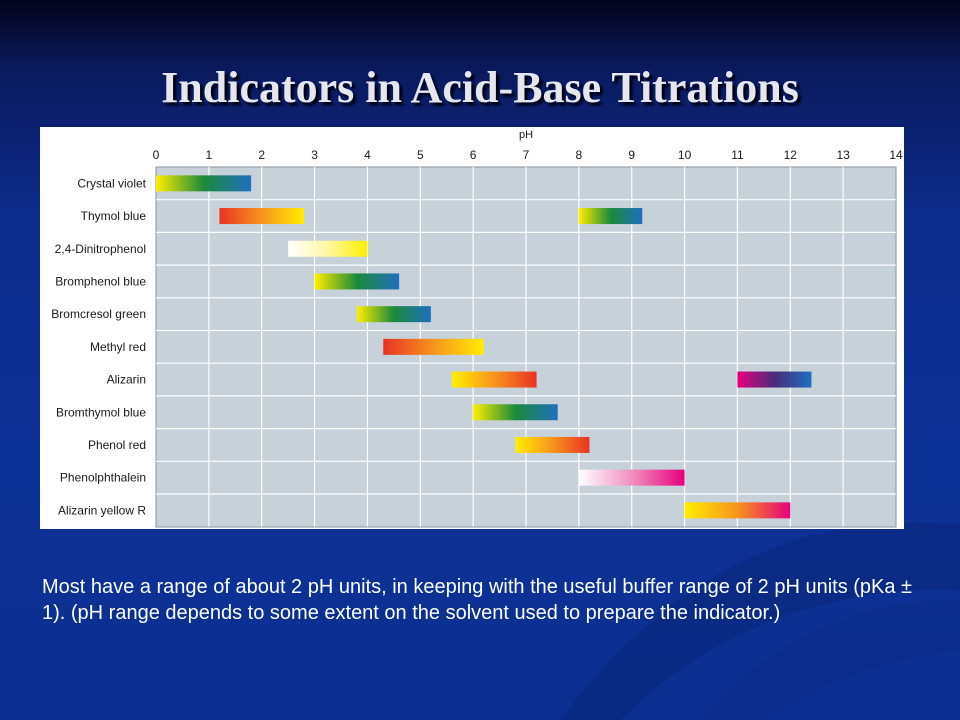  Describe the element at coordinates (118, 347) in the screenshot. I see `row-label: Methyl red` at that location.